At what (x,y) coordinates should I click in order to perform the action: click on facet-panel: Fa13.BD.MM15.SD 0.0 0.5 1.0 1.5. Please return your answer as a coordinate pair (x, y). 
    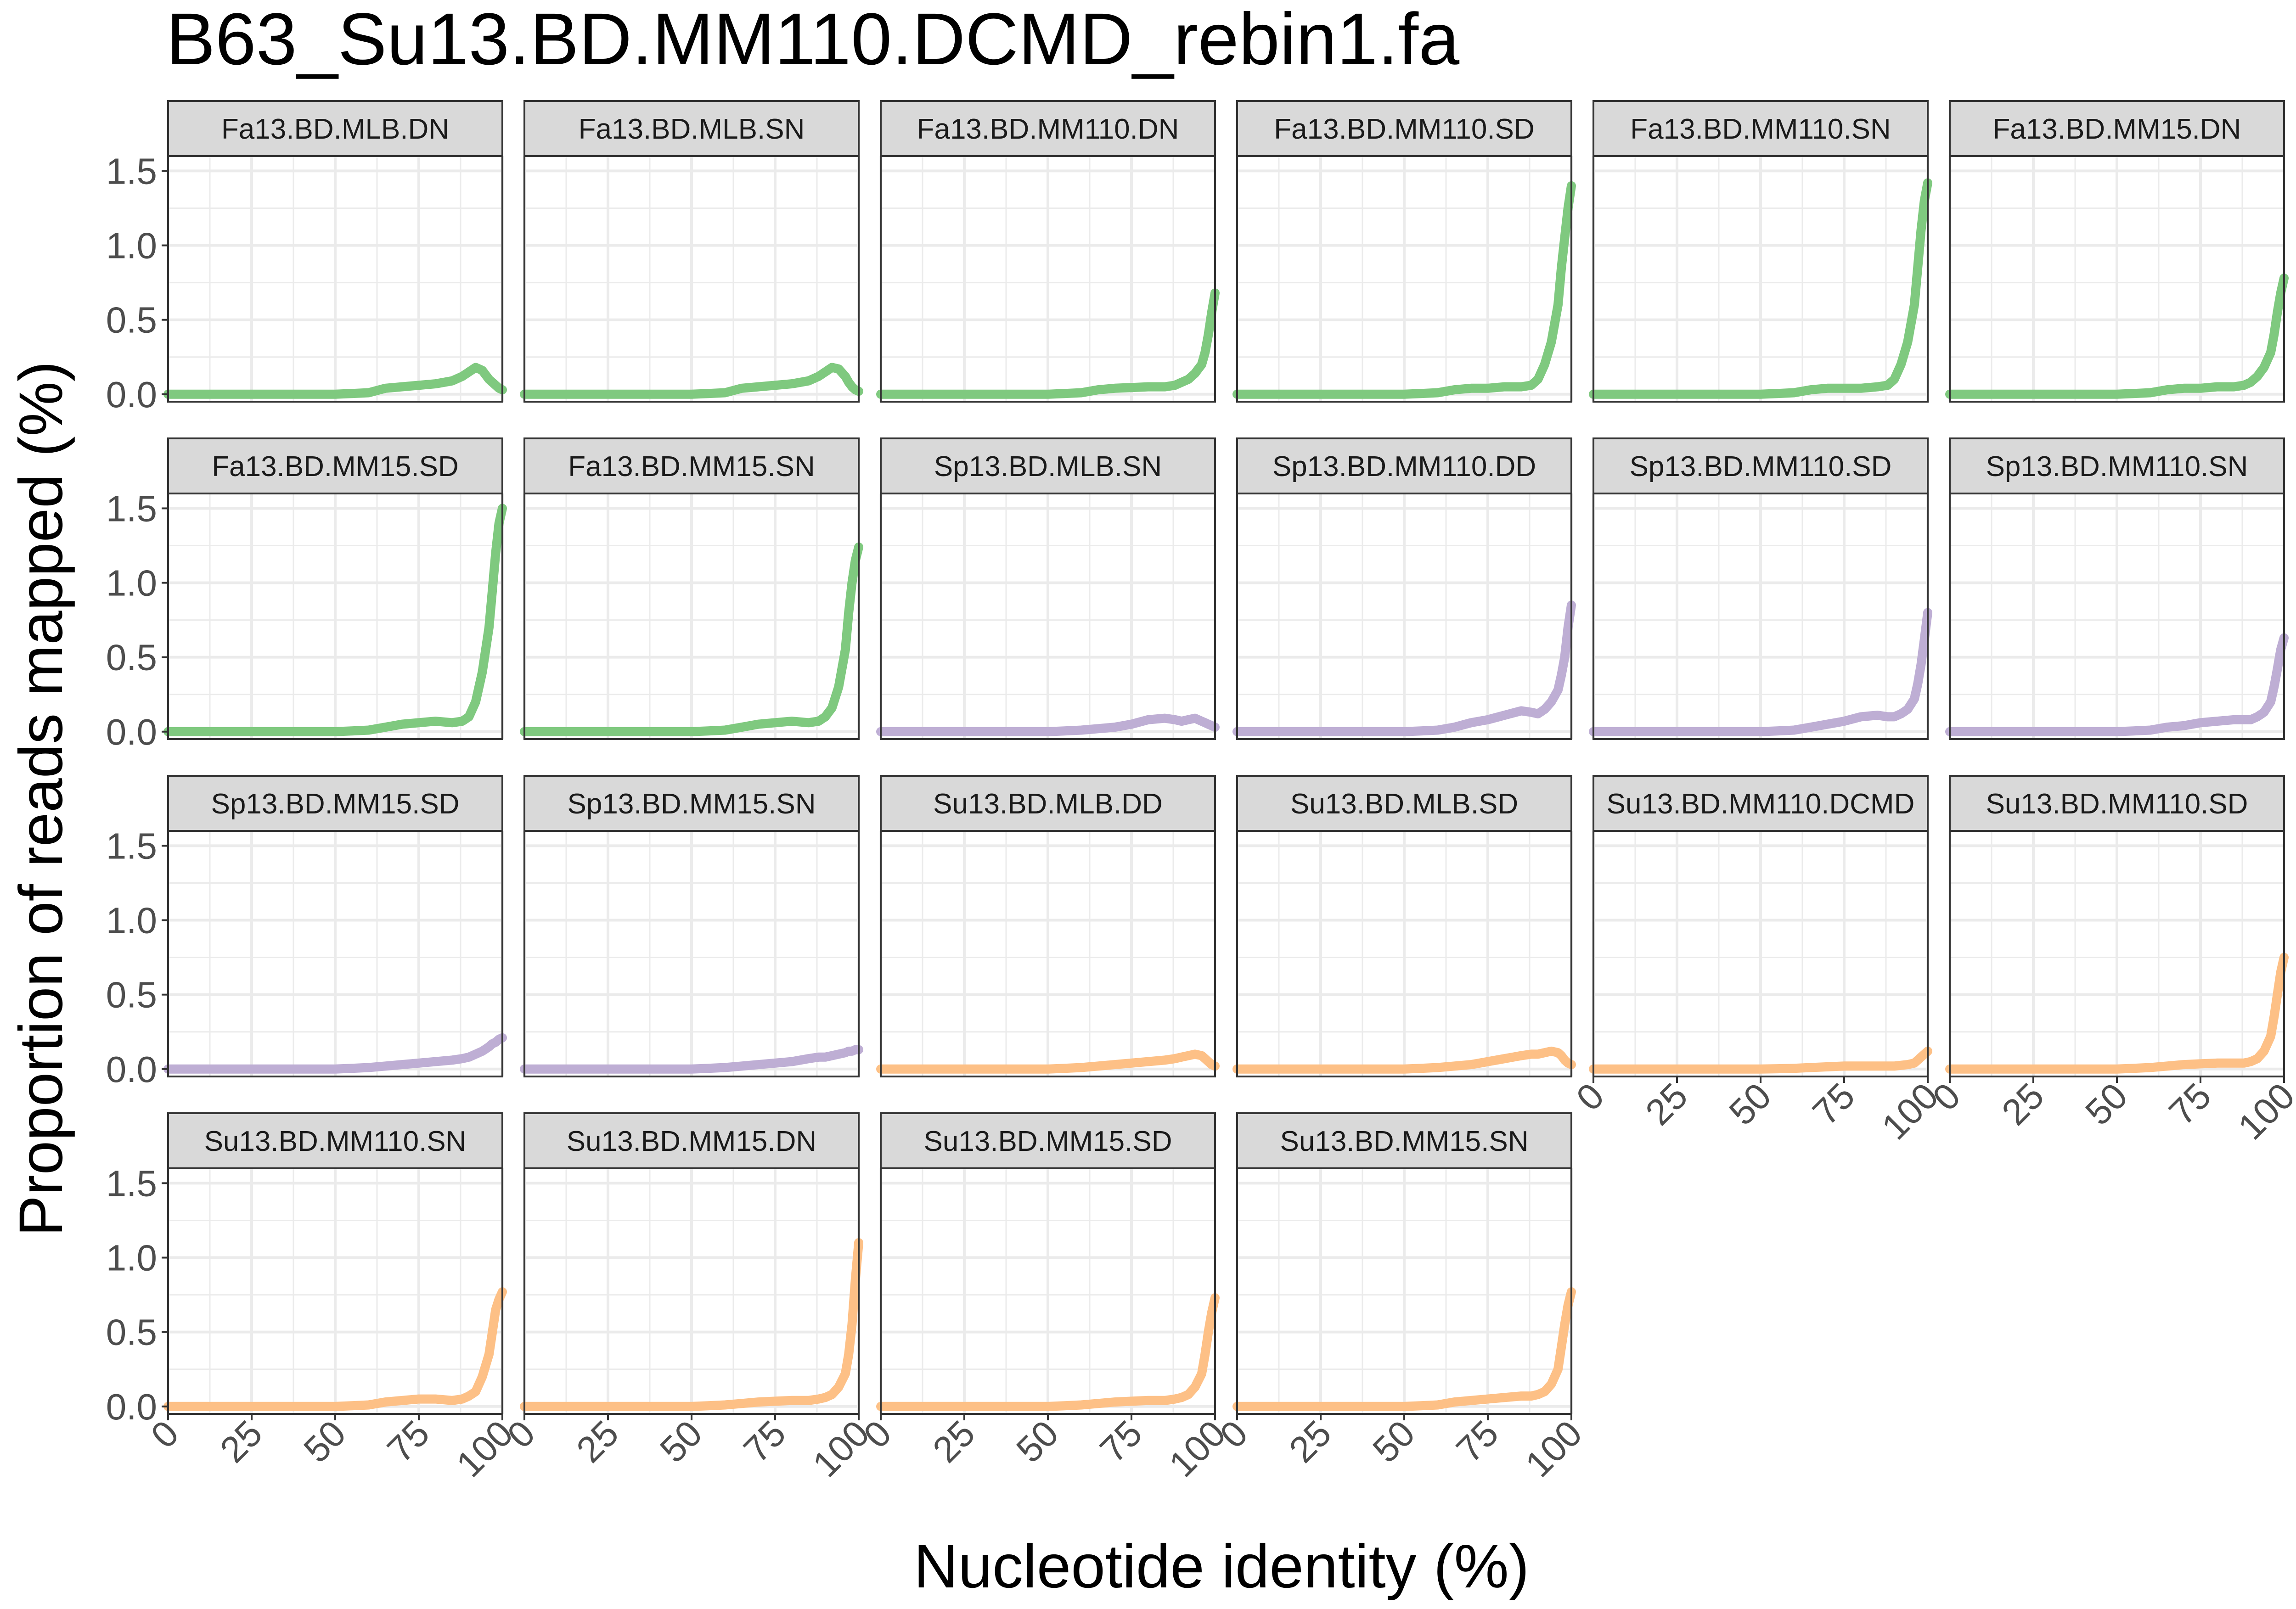
    Looking at the image, I should click on (306, 594).